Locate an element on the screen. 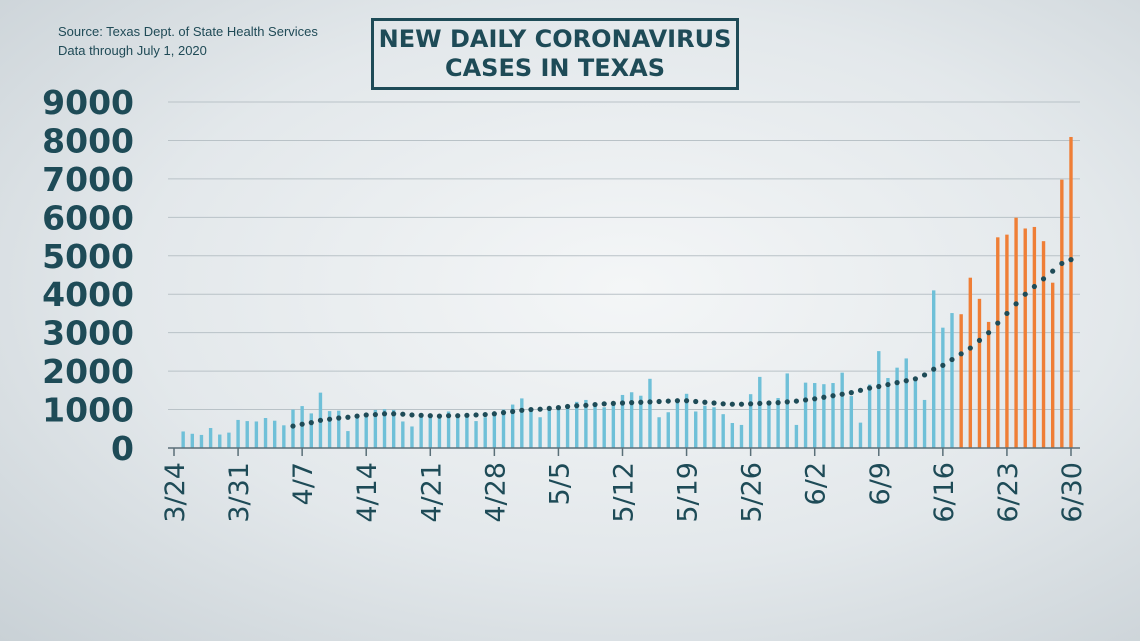 Image resolution: width=1140 pixels, height=641 pixels. y-tick-label: 7000 is located at coordinates (88, 179).